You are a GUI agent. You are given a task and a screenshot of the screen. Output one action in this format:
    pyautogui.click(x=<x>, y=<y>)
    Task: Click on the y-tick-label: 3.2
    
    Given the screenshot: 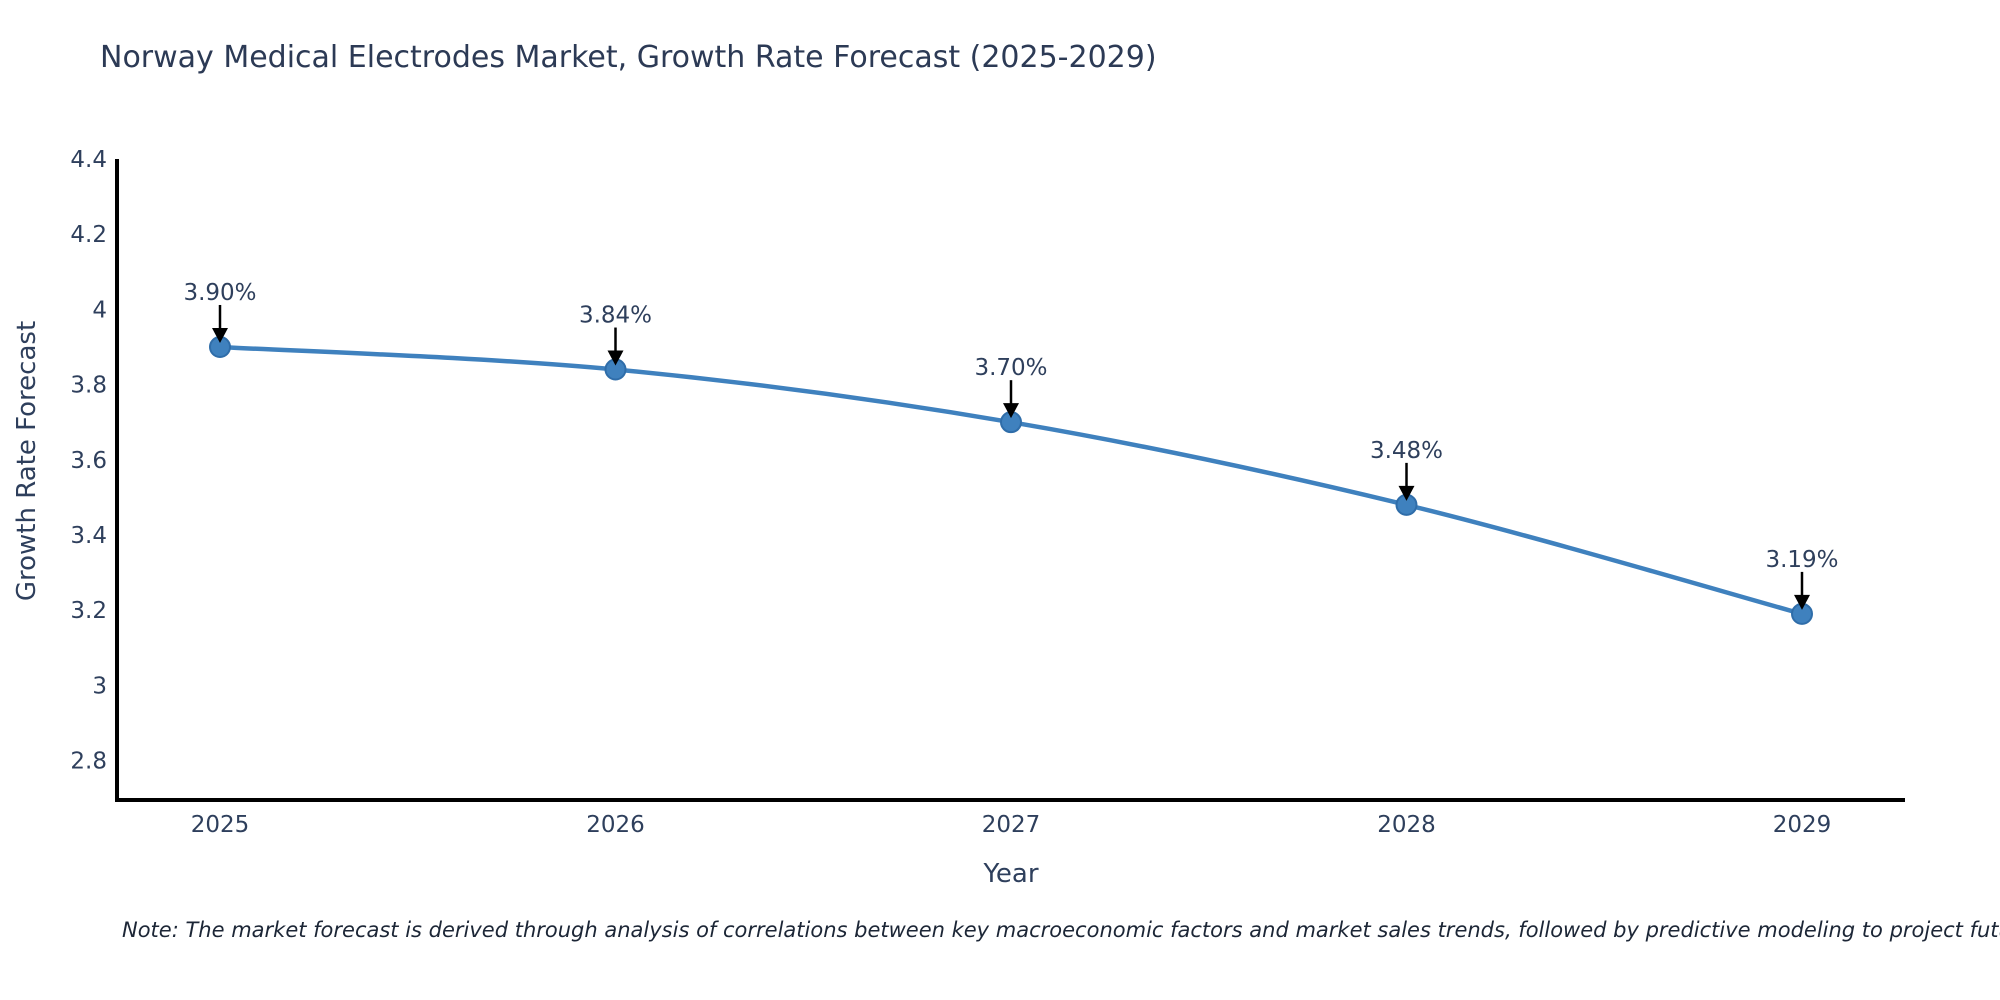 What is the action you would take?
    pyautogui.click(x=88, y=611)
    